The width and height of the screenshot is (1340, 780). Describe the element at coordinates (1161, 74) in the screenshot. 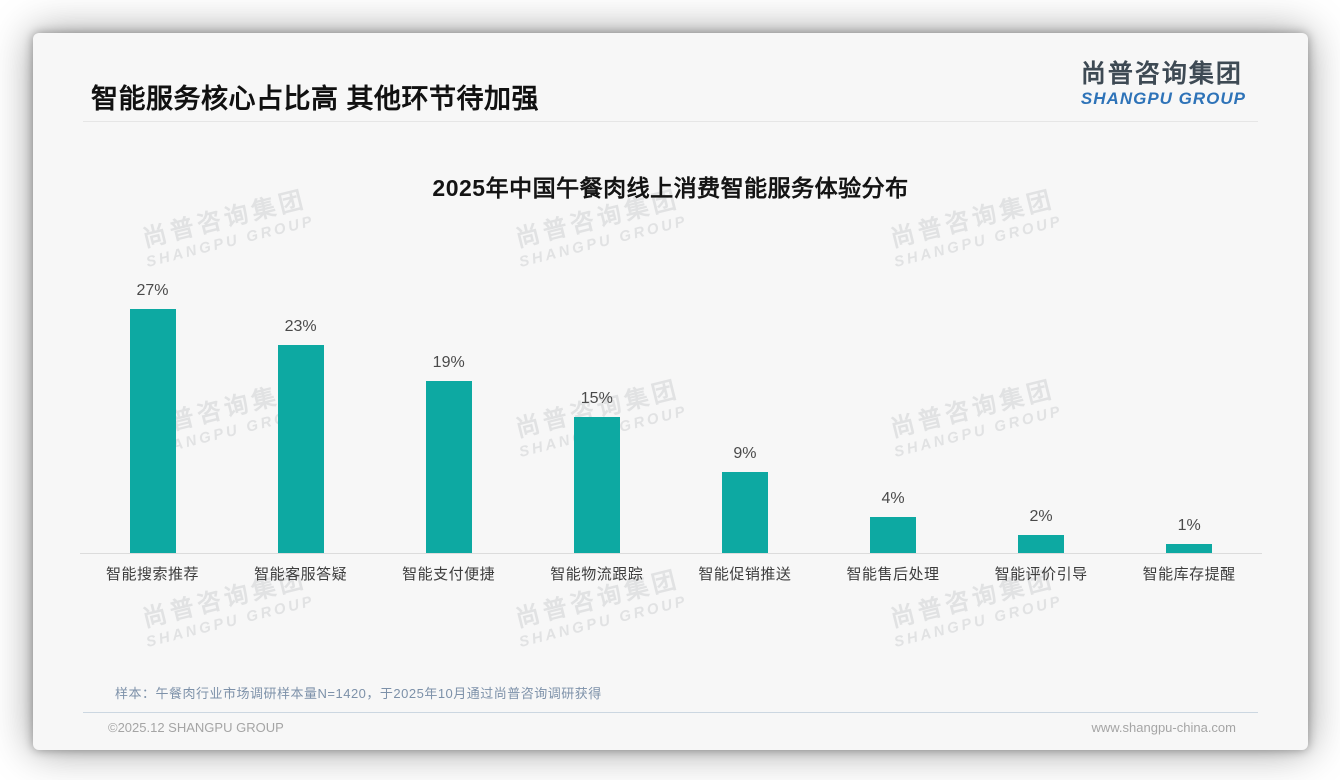

I see `logo-chinese-text: 尚普咨询集团` at that location.